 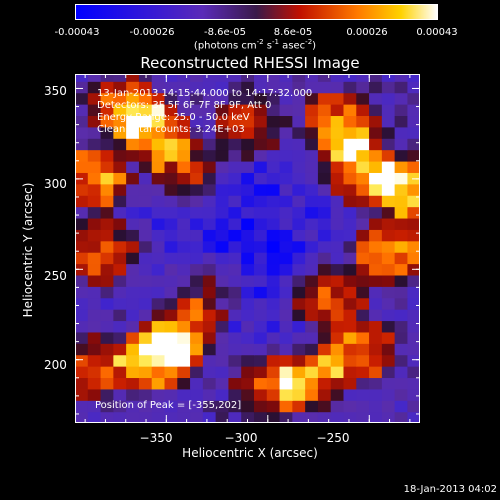 What do you see at coordinates (55, 276) in the screenshot?
I see `y-tick-label: 250` at bounding box center [55, 276].